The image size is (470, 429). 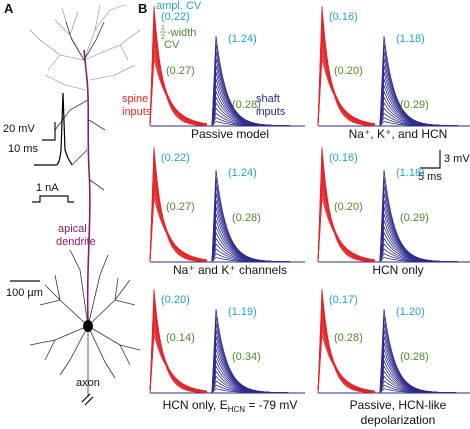 What do you see at coordinates (343, 300) in the screenshot?
I see `value-label: (0.17)` at bounding box center [343, 300].